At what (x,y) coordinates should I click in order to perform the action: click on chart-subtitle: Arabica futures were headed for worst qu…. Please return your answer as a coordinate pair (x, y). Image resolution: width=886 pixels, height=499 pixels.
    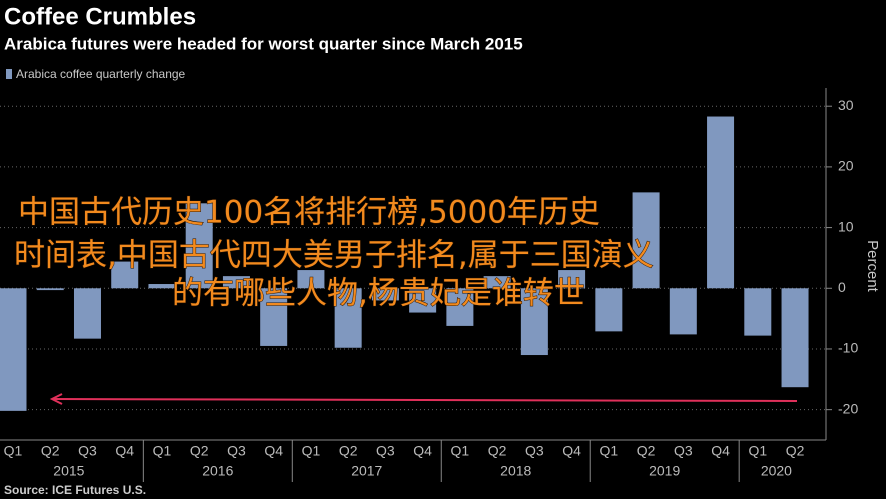
    Looking at the image, I should click on (263, 43).